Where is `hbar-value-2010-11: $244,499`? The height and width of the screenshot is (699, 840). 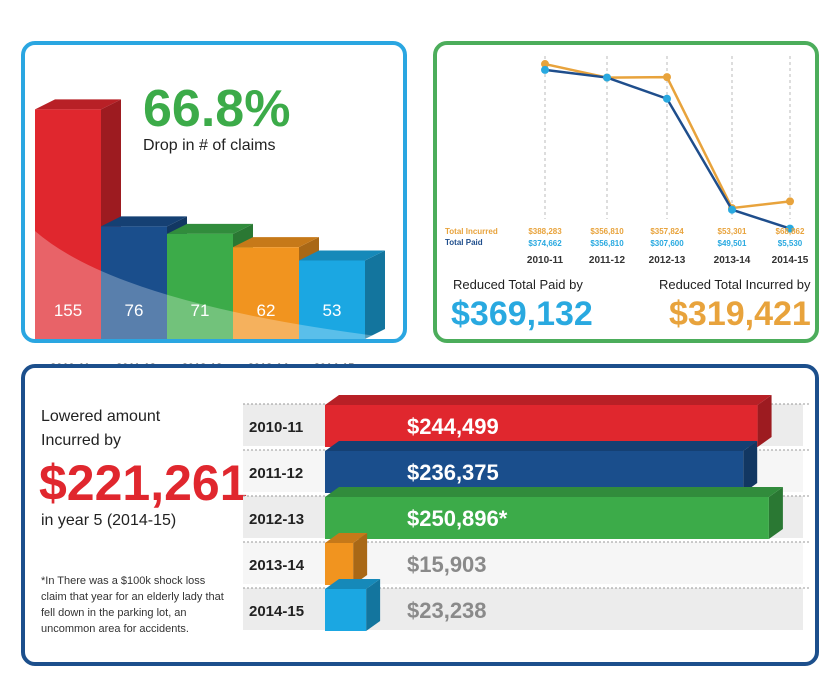
hbar-value-2010-11: $244,499 is located at coordinates (453, 426).